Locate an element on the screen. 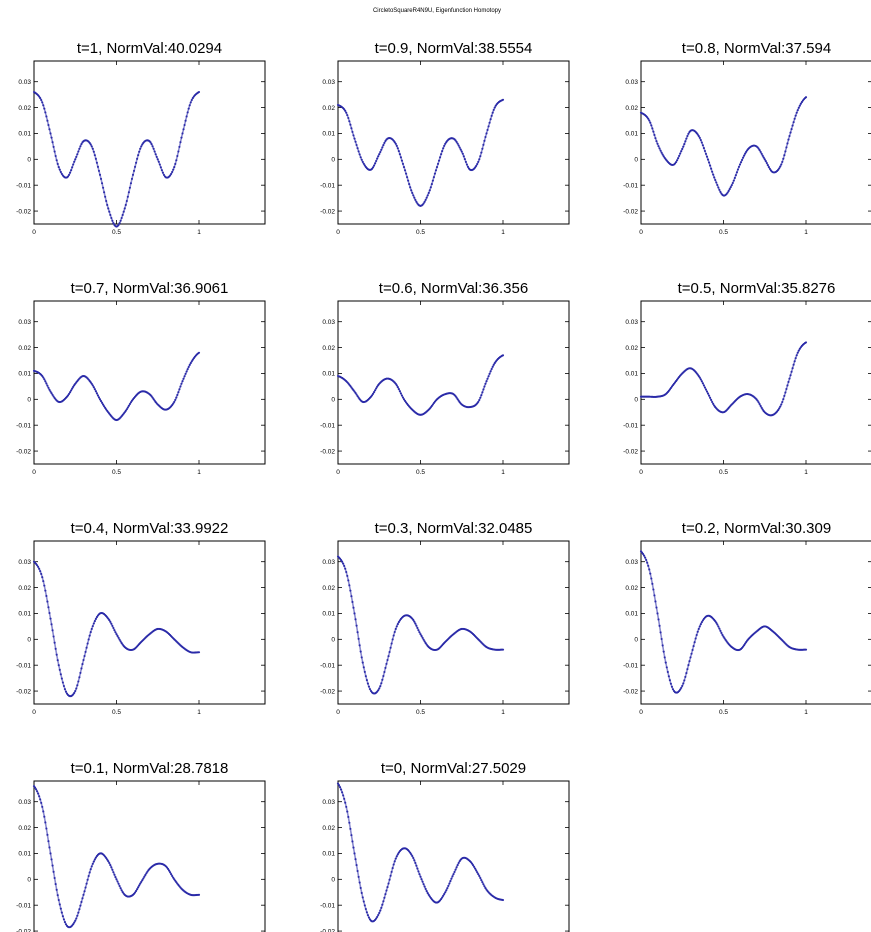  y-tick-label: 0.01 is located at coordinates (328, 854).